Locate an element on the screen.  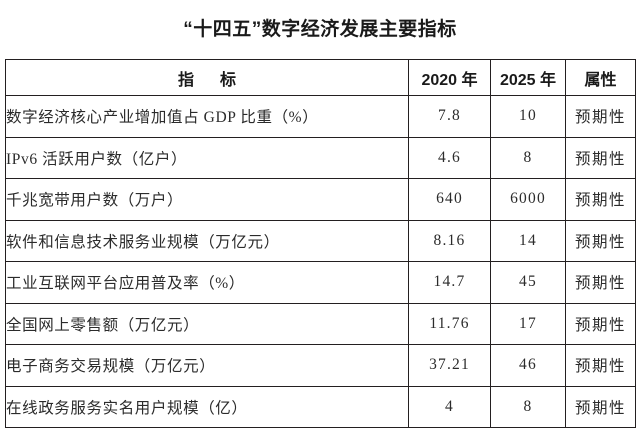
table-row: 在线政务服务实名用户规模（亿） 4 8 预期性 is located at coordinates (320, 406).